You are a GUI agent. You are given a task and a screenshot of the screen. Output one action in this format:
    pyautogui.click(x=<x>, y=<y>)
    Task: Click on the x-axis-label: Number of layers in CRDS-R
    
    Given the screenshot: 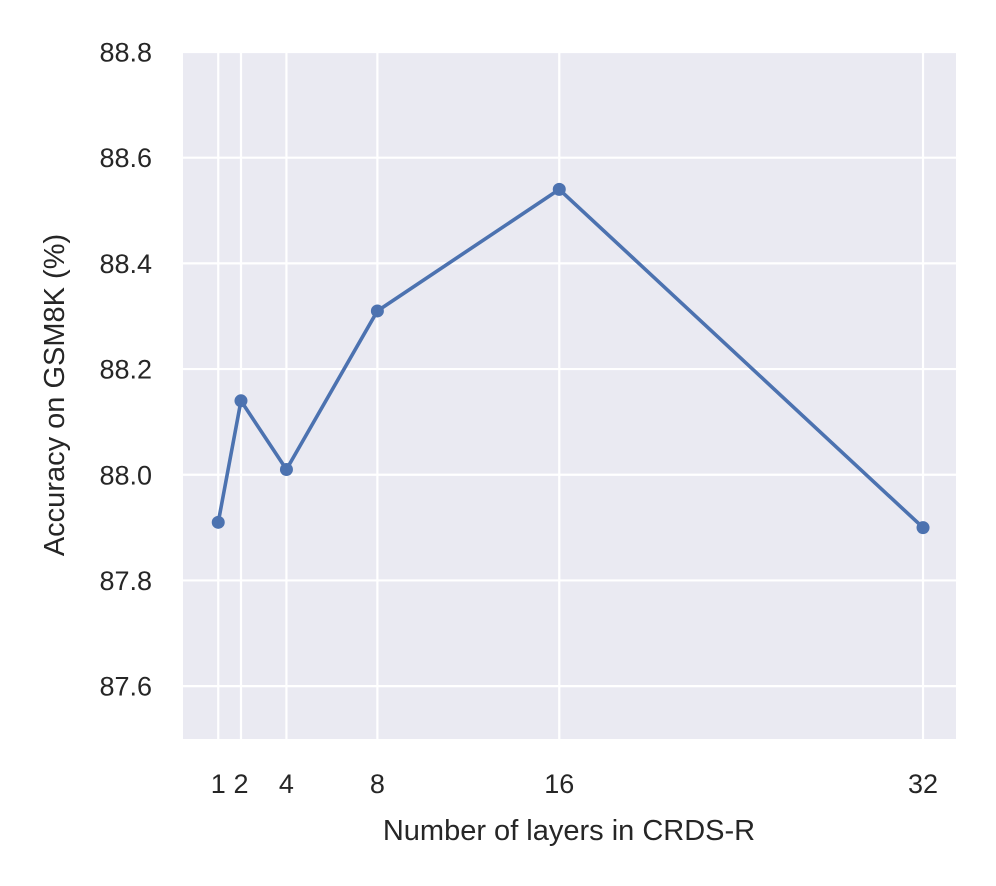 What is the action you would take?
    pyautogui.click(x=569, y=831)
    